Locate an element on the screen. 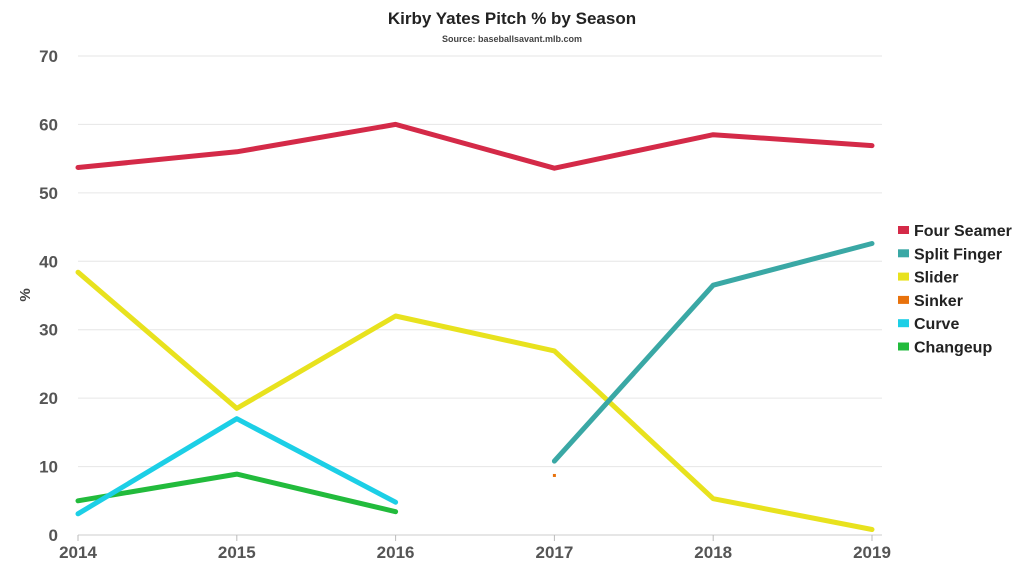 This screenshot has width=1024, height=576. legend-item-curve: Curve is located at coordinates (928, 324).